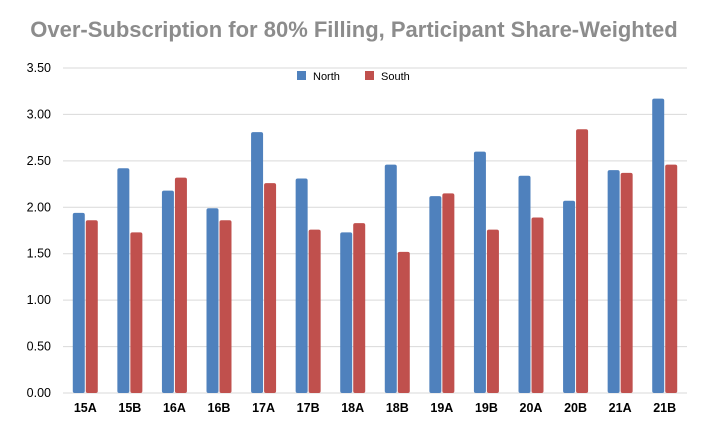  Describe the element at coordinates (85, 408) in the screenshot. I see `x-tick-label: 15A` at that location.